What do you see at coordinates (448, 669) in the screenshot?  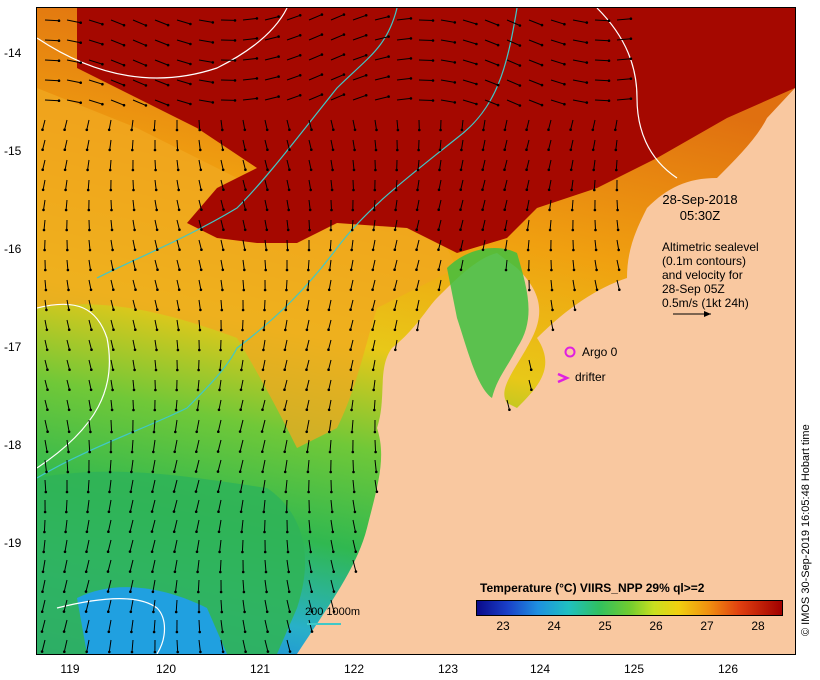 I see `x-tick-label: 123` at bounding box center [448, 669].